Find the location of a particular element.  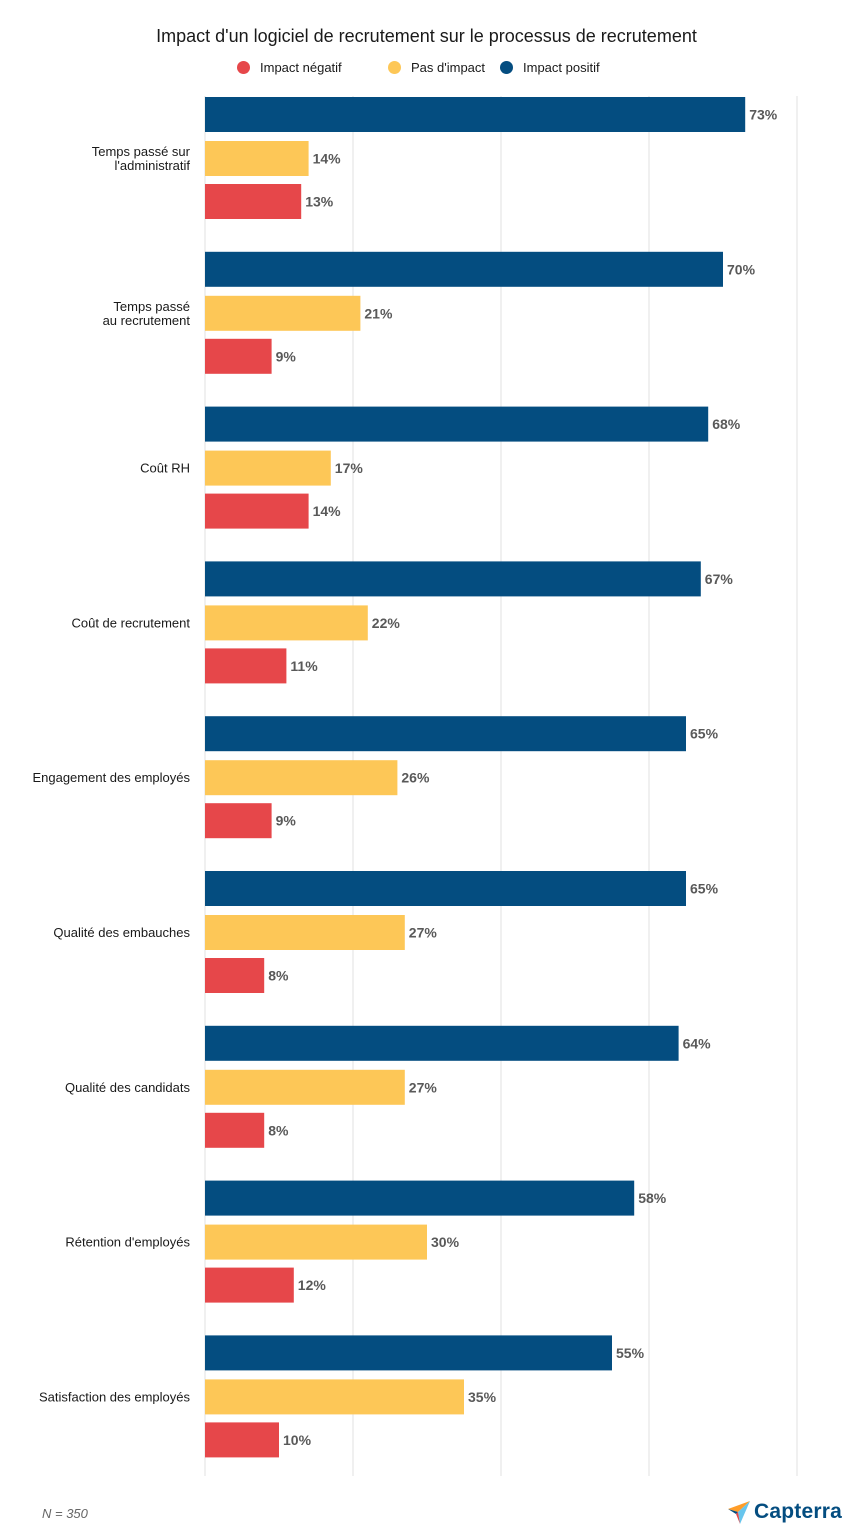

legend-item-positive: Impact positif is located at coordinates (550, 67).